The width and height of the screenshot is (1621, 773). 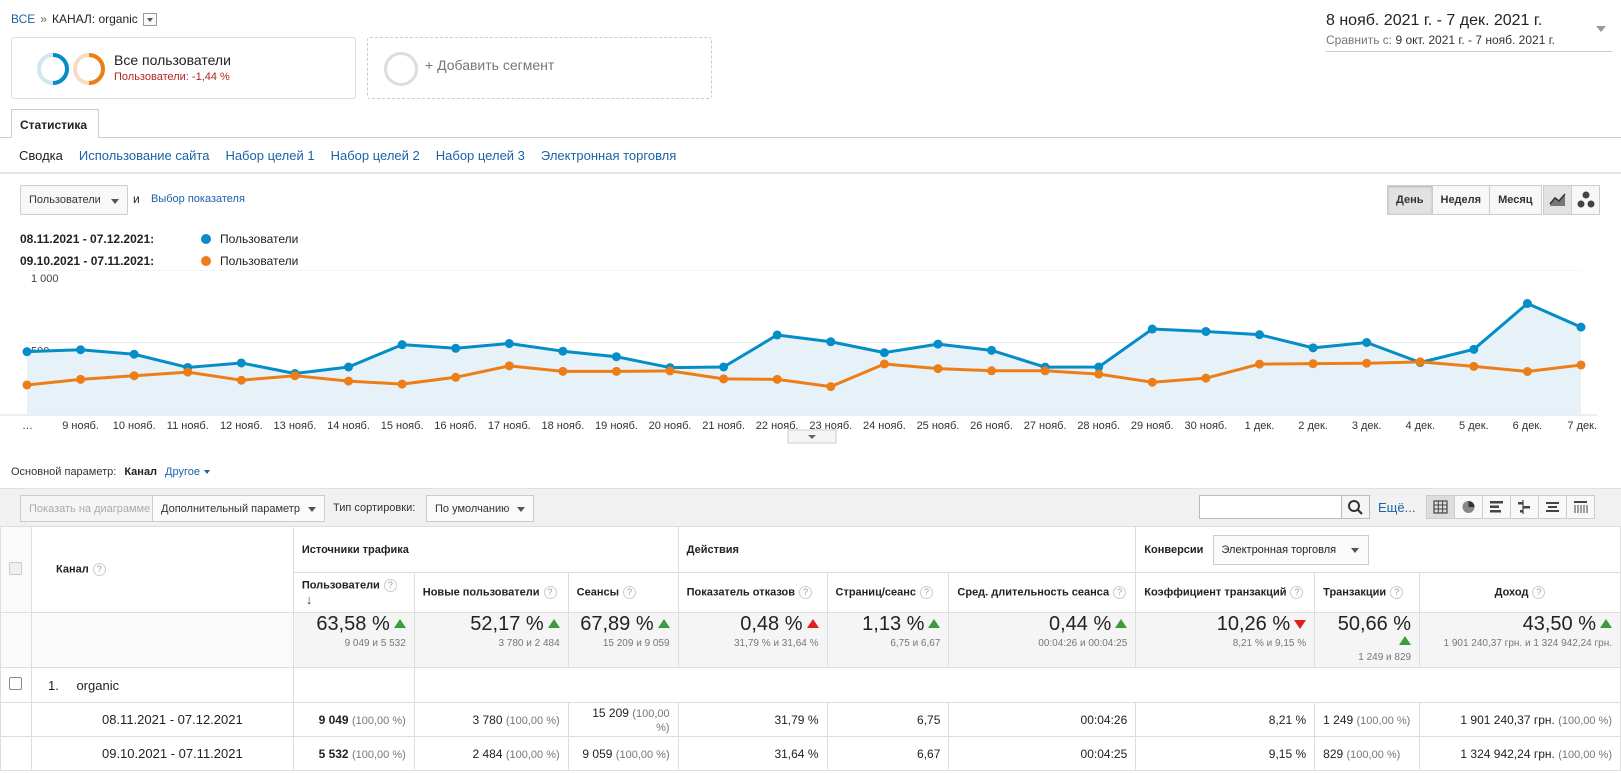 I want to click on view-table-button, so click(x=1440, y=507).